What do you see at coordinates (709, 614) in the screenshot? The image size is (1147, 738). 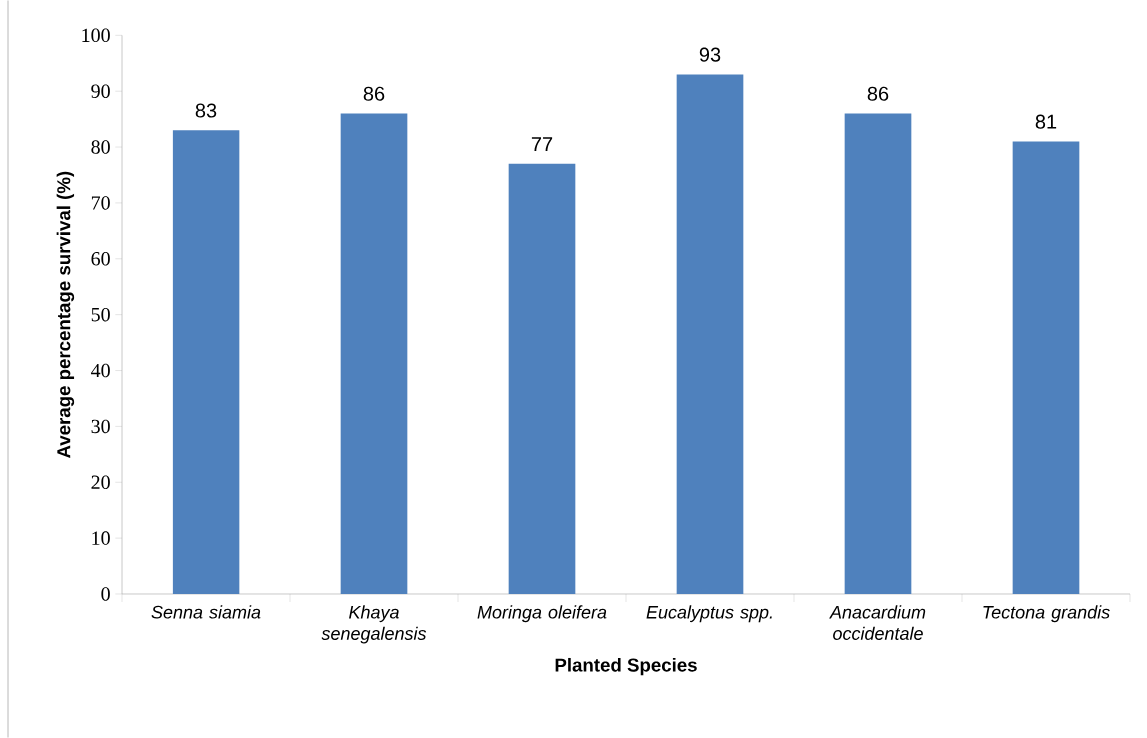 I see `x-tick-label: Eucalyptus spp.` at bounding box center [709, 614].